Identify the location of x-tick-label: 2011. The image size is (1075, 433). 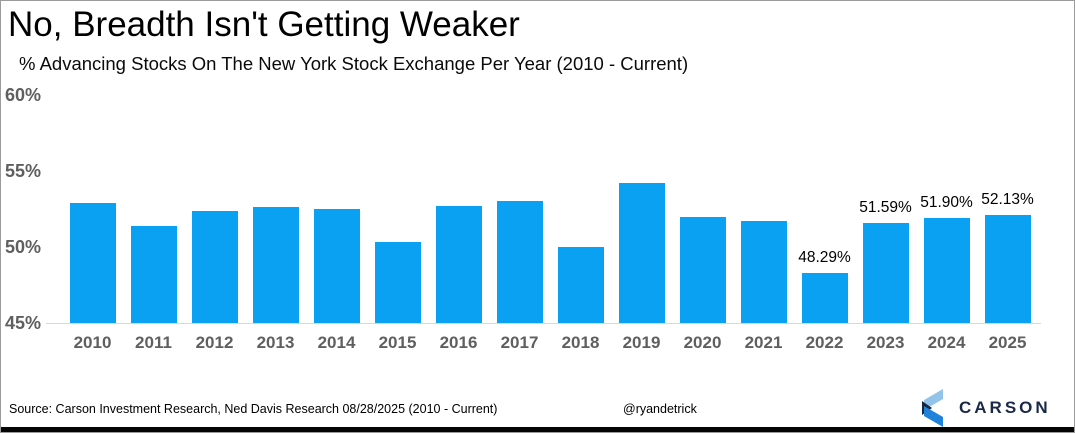
(153, 342).